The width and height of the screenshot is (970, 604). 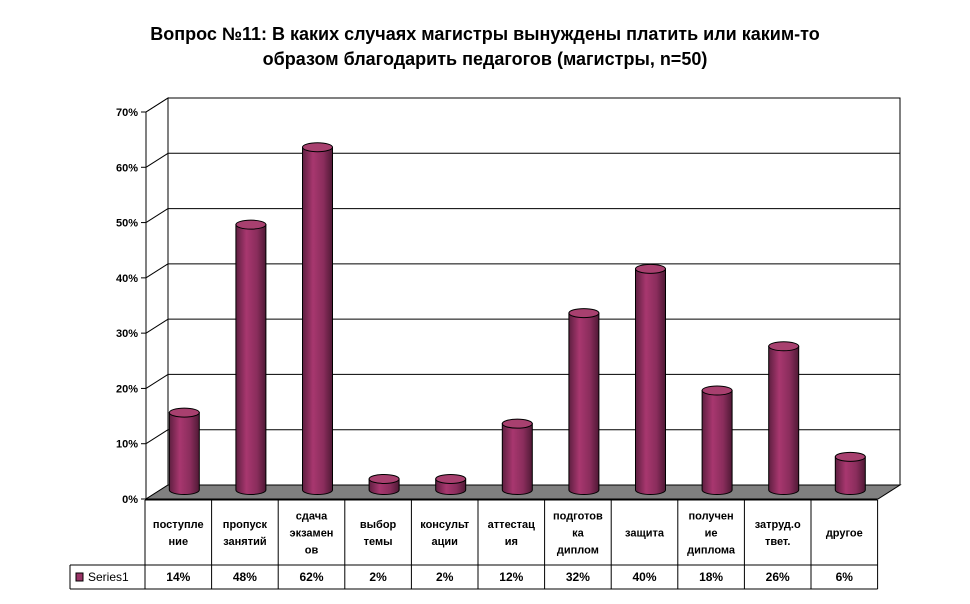 What do you see at coordinates (711, 551) in the screenshot?
I see `category-label: диплома` at bounding box center [711, 551].